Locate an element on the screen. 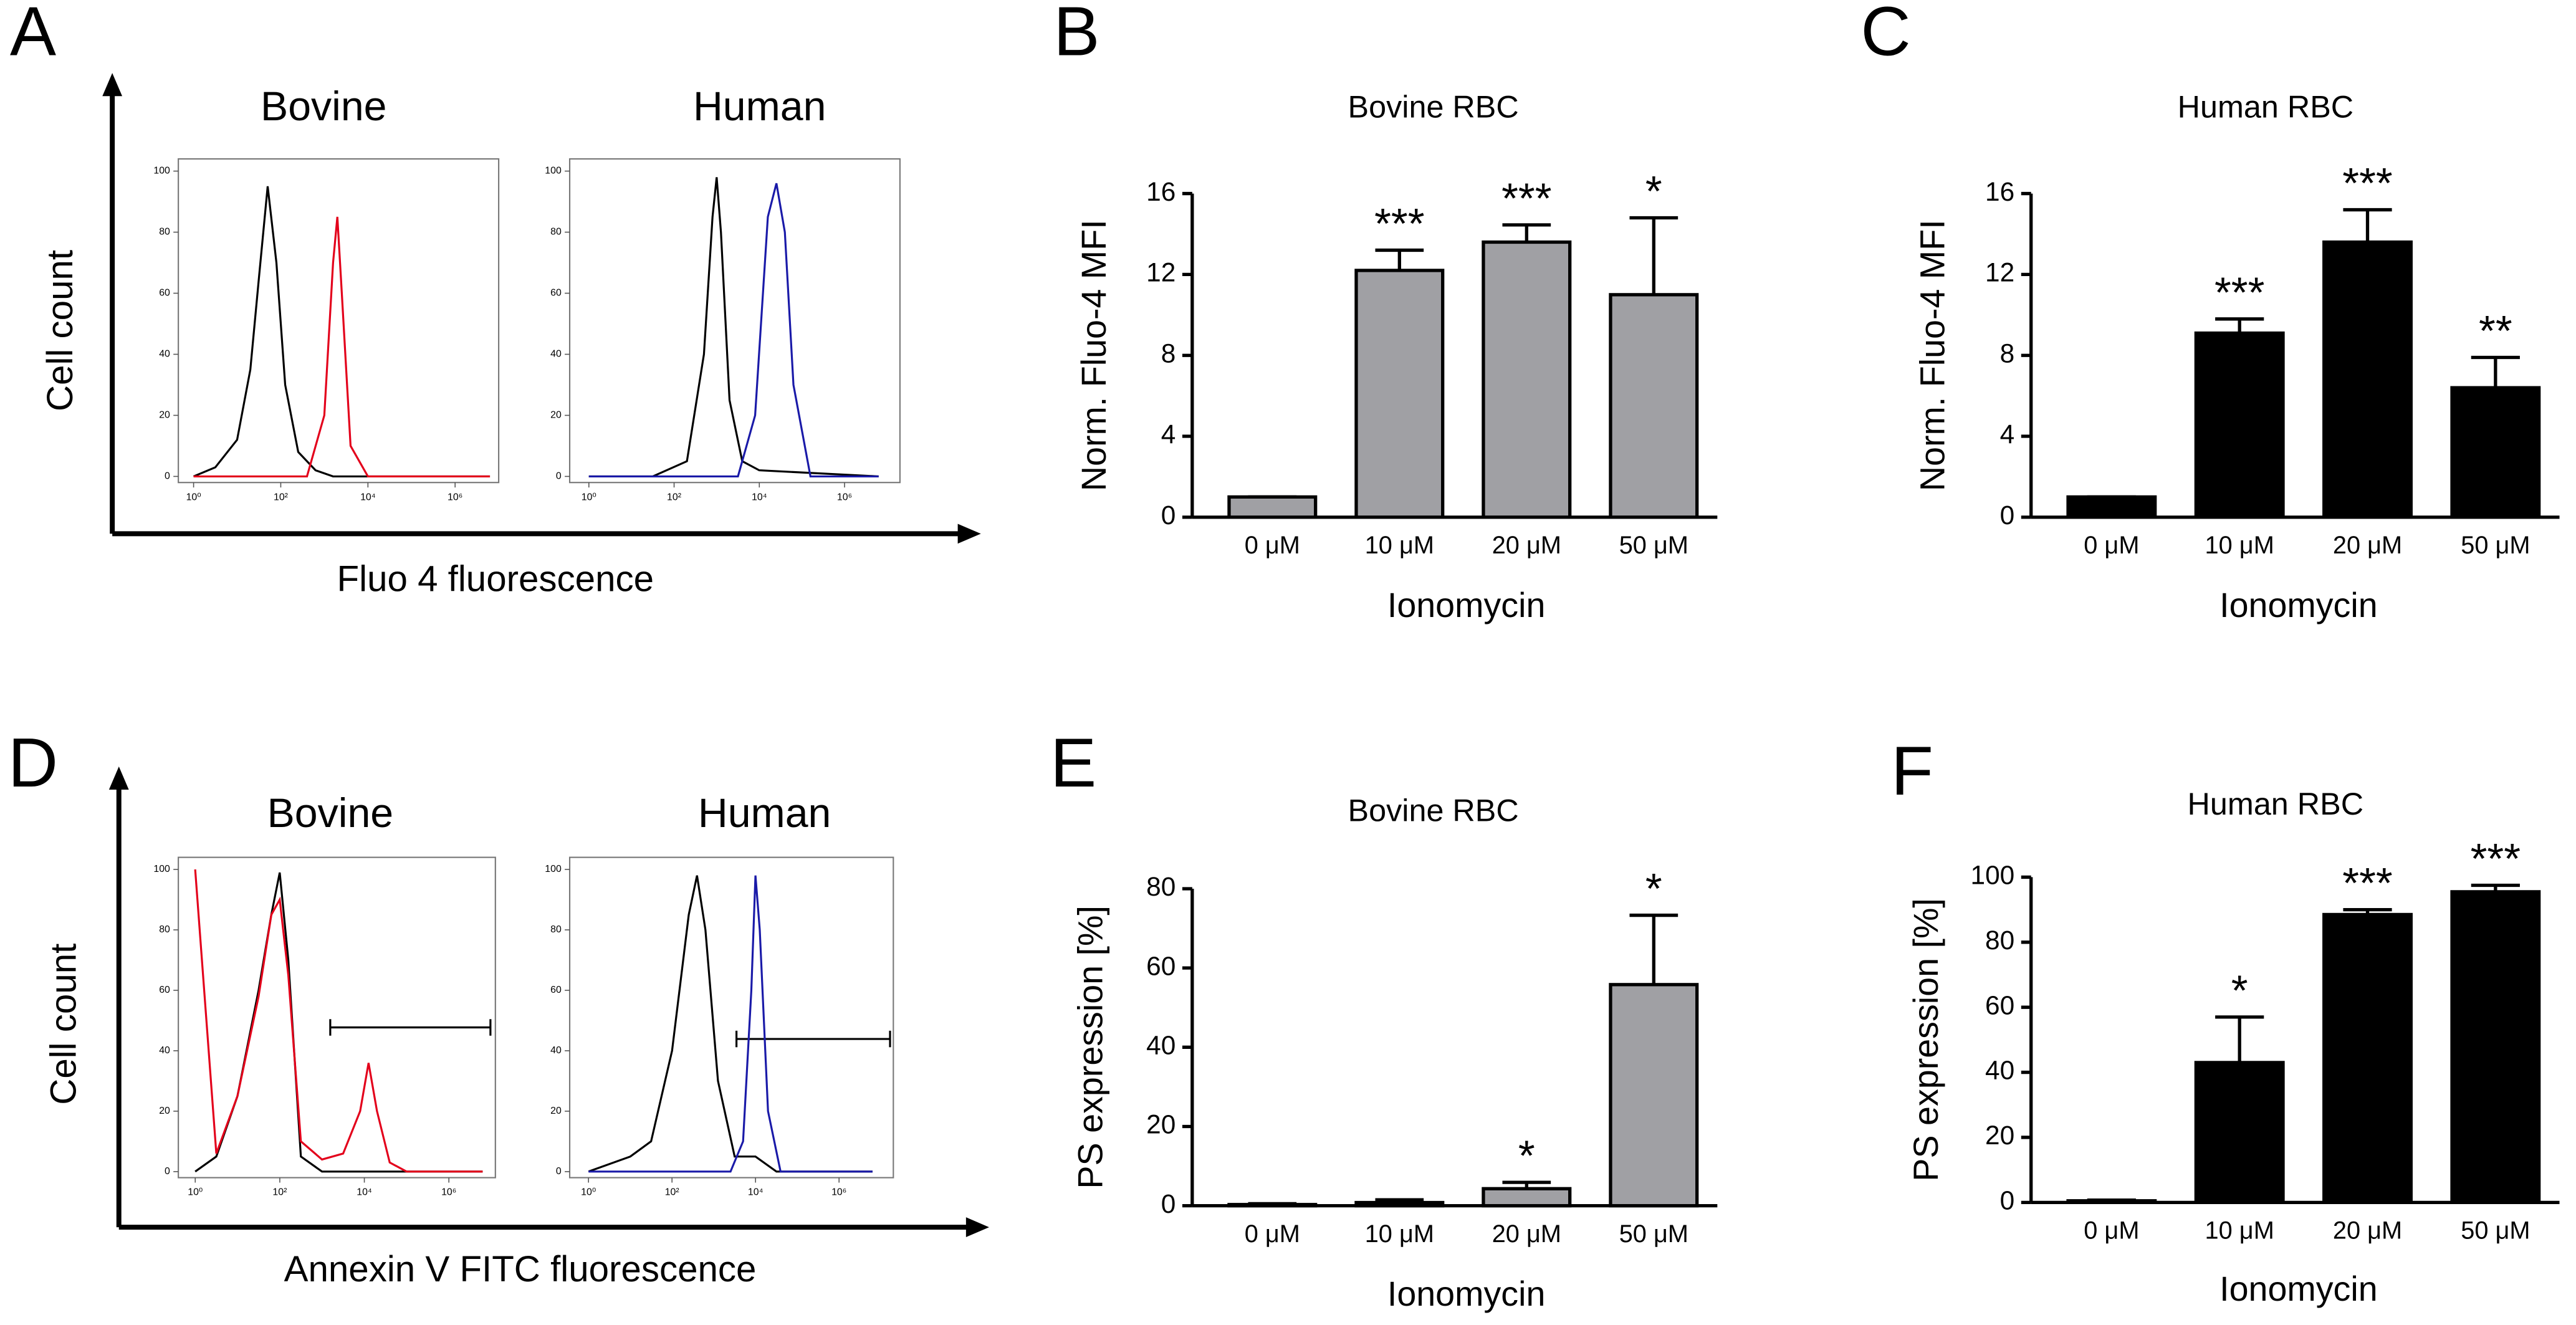 The image size is (2576, 1325). x-axis-label: Fluo 4 fluorescence is located at coordinates (496, 579).